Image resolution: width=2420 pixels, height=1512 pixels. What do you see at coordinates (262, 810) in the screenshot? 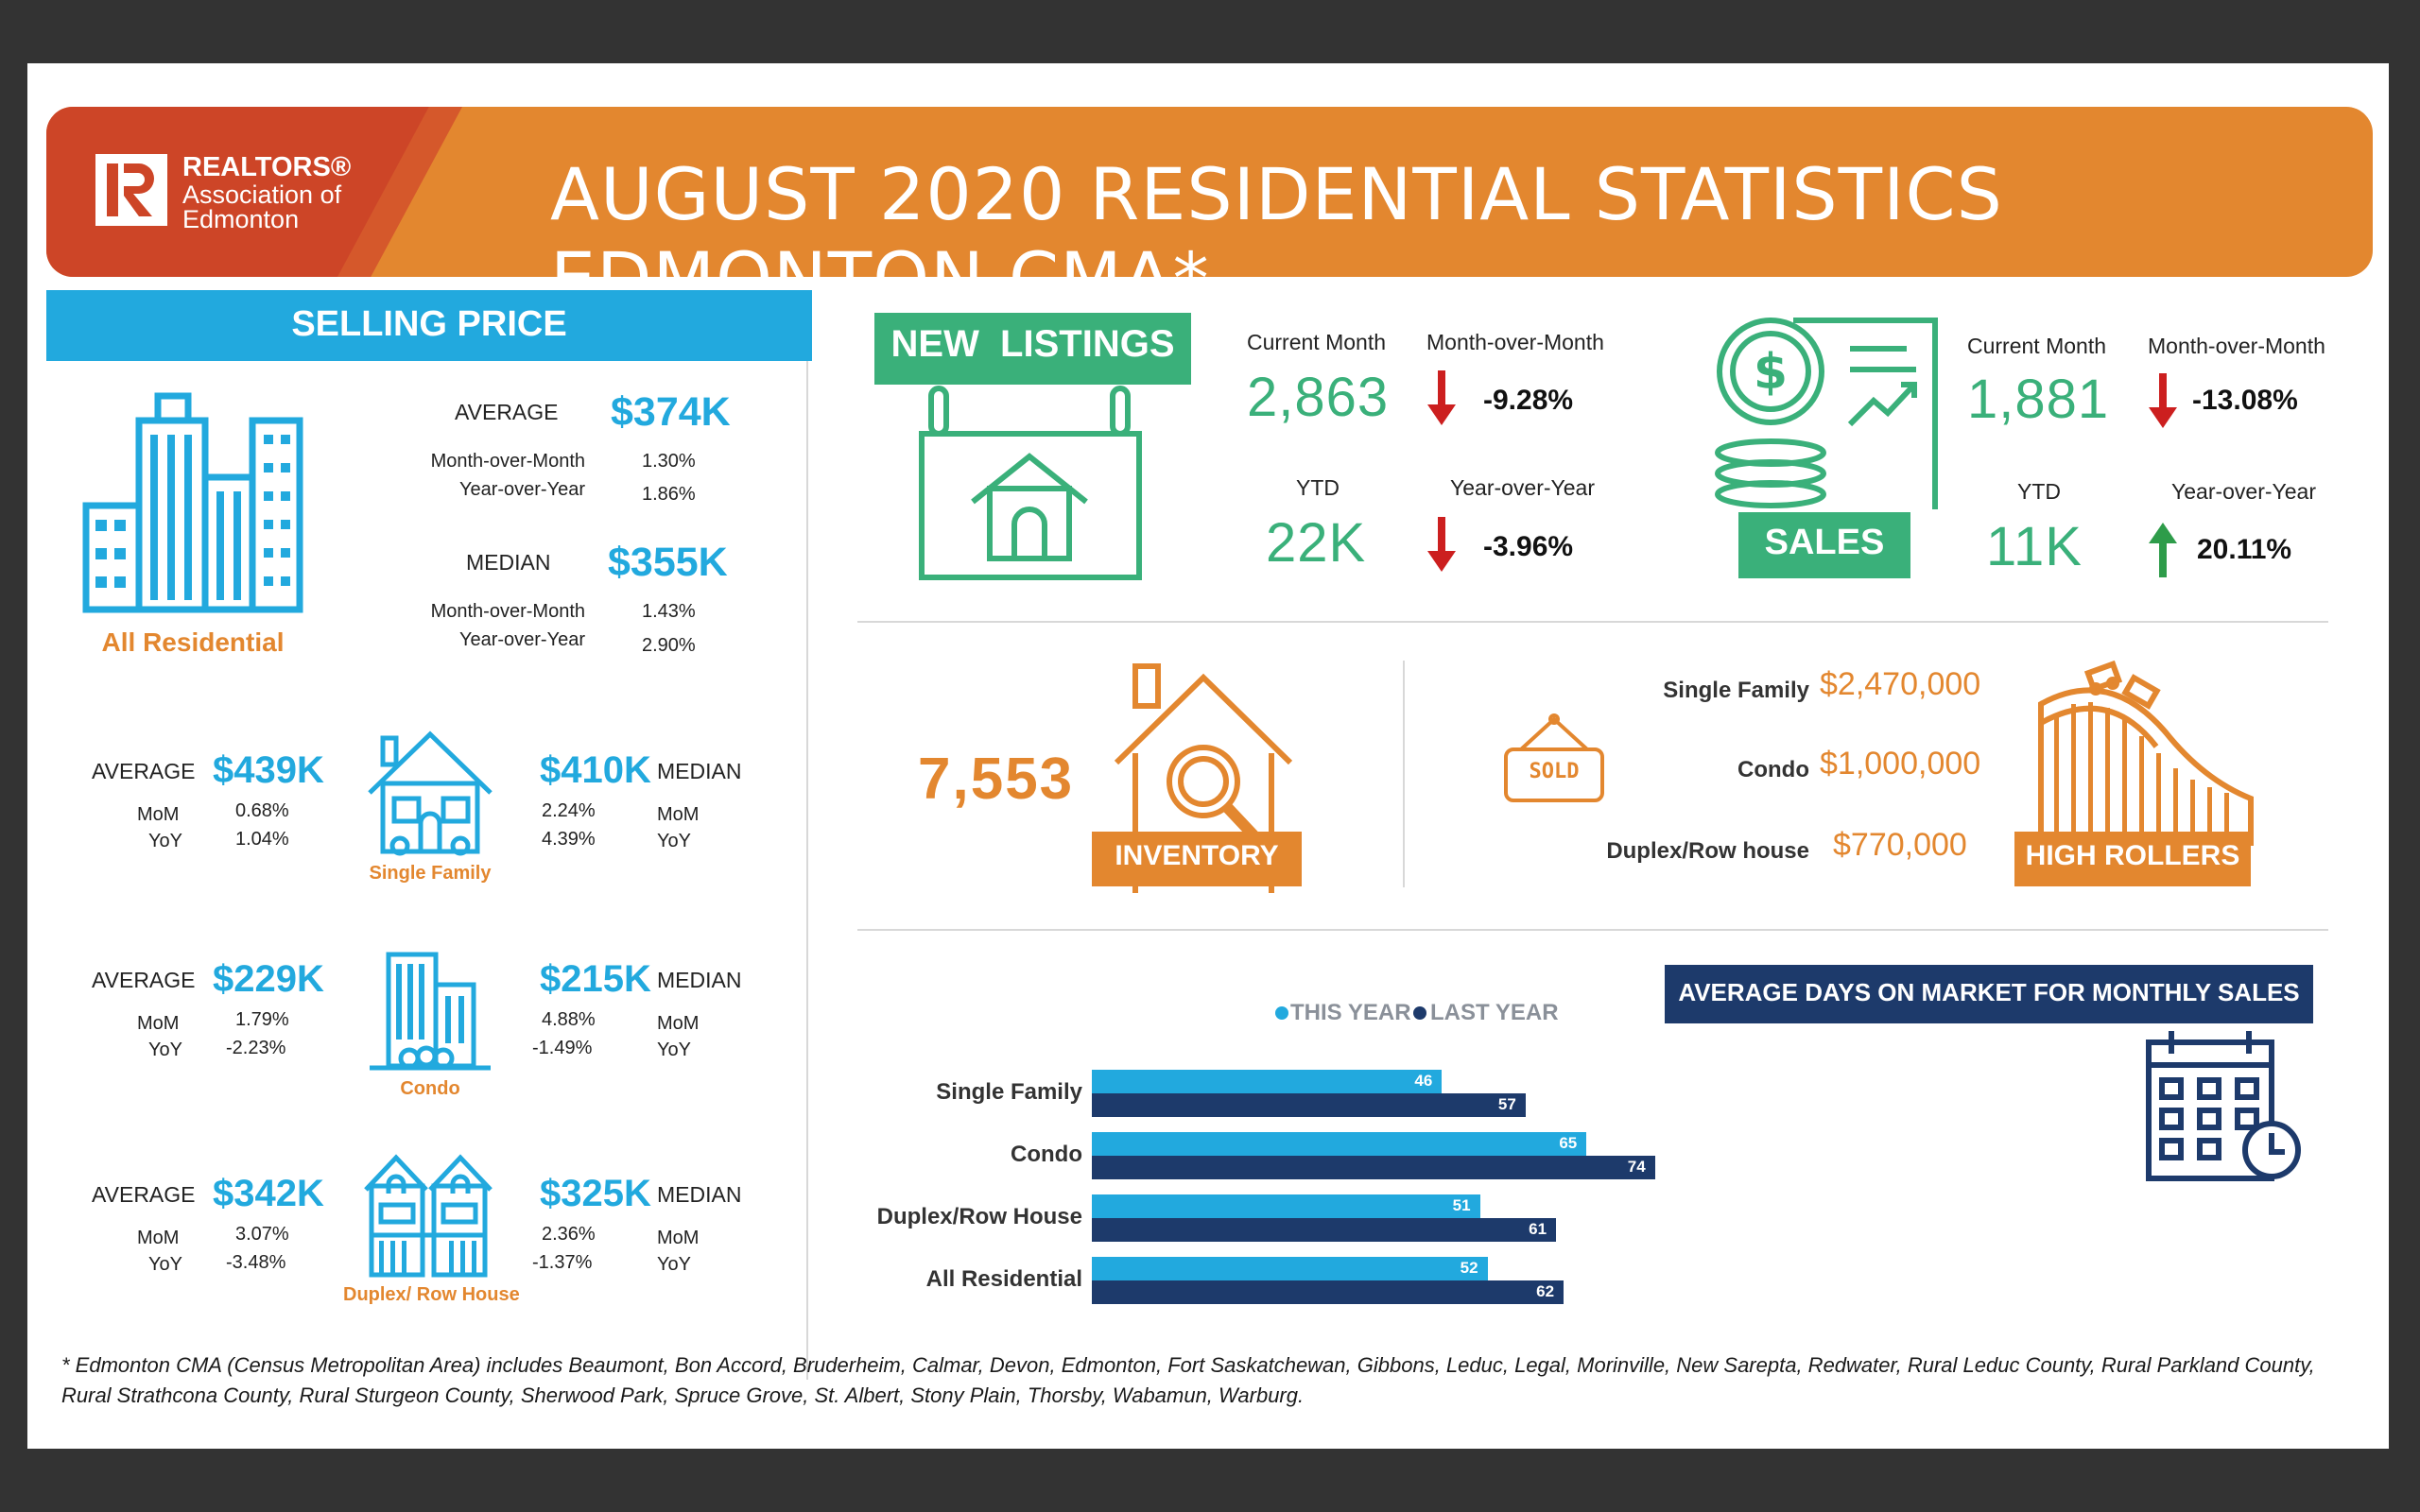
I see `sf-avg-mom-value: 0.68%` at bounding box center [262, 810].